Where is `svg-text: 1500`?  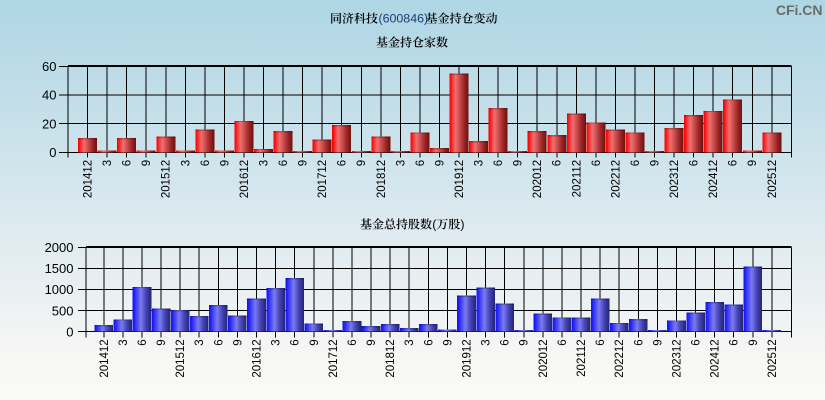 svg-text: 1500 is located at coordinates (59, 268).